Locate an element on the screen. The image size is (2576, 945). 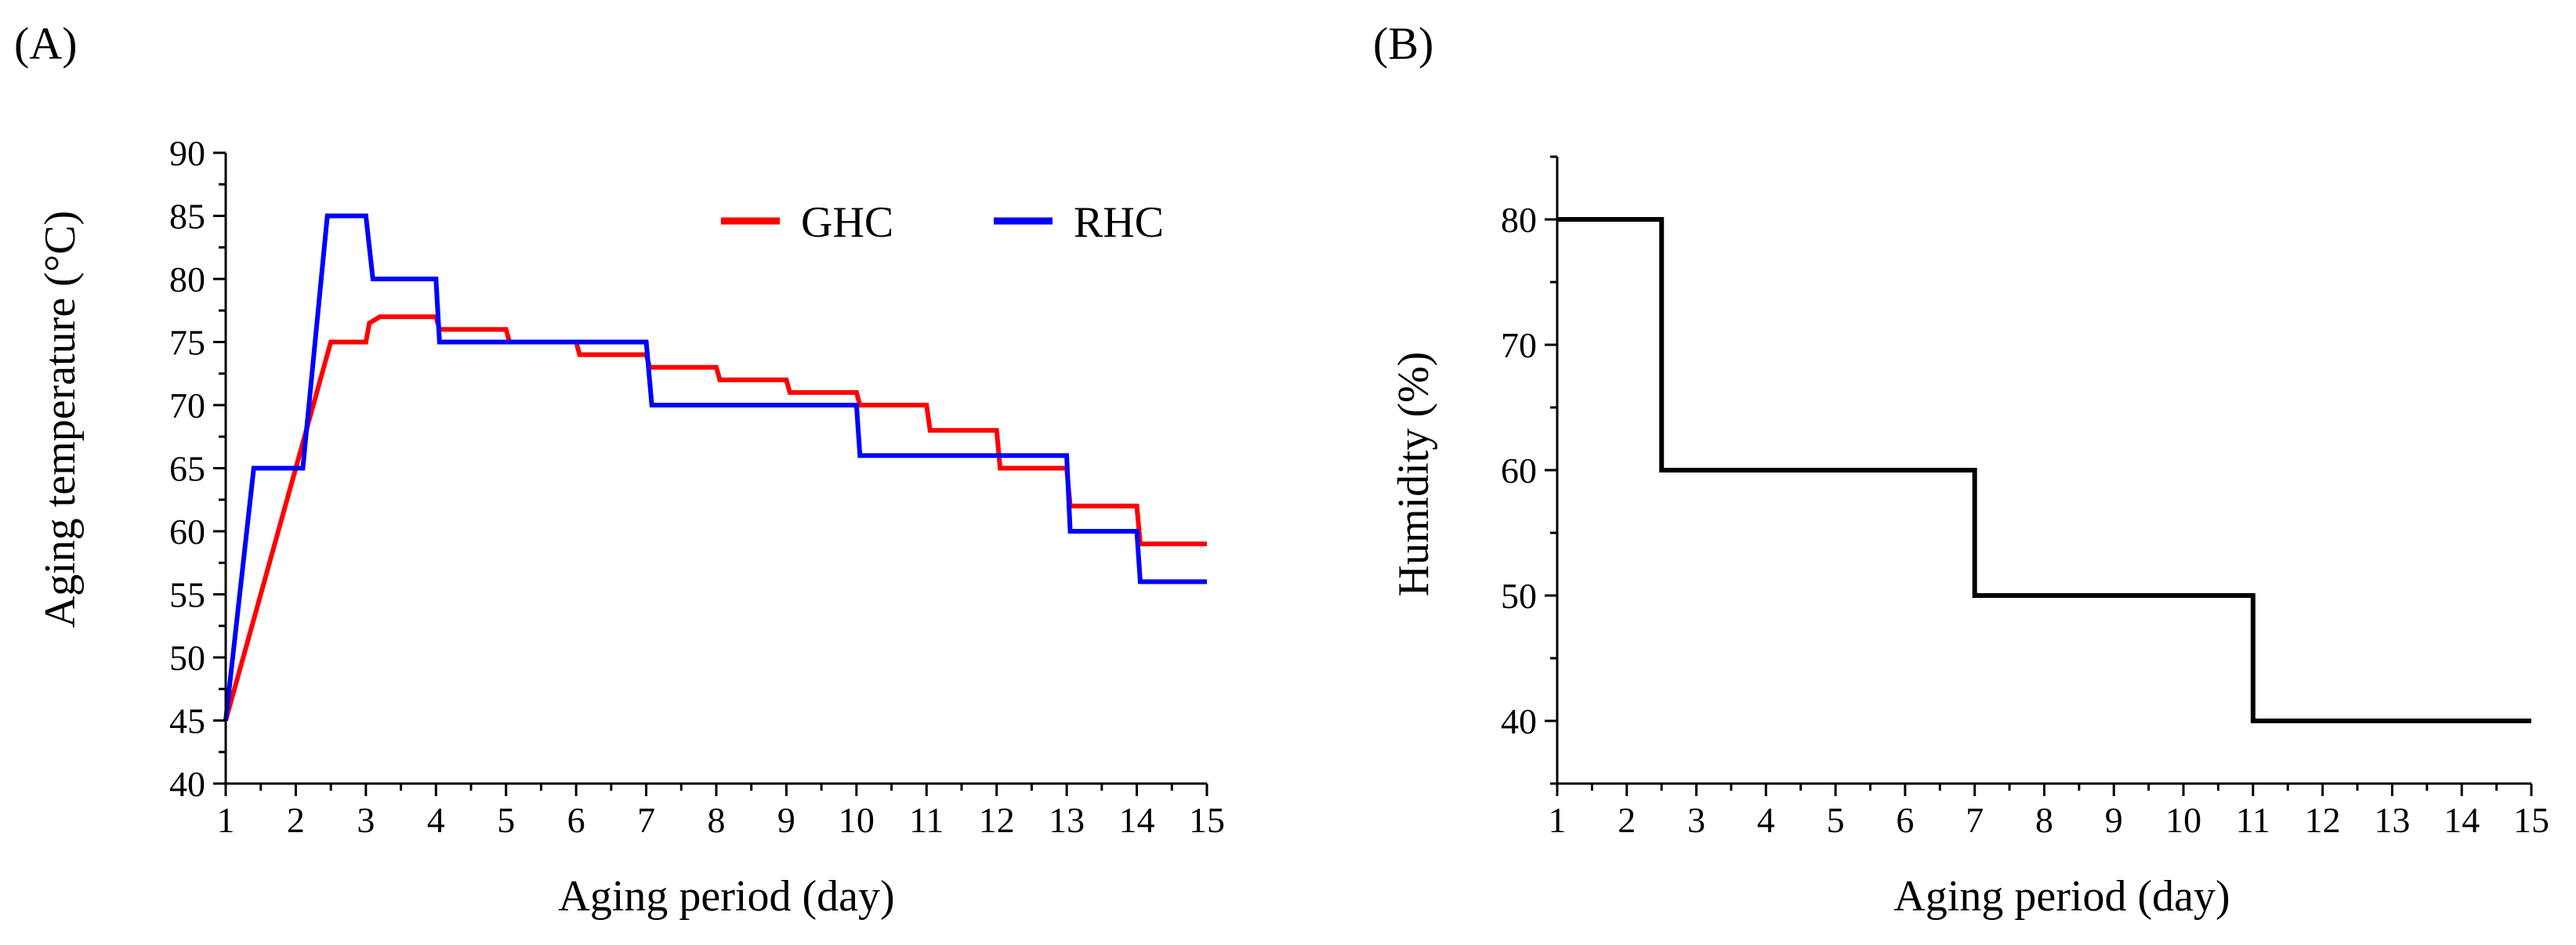
panel-b-x-tick-label: 15 is located at coordinates (2531, 820).